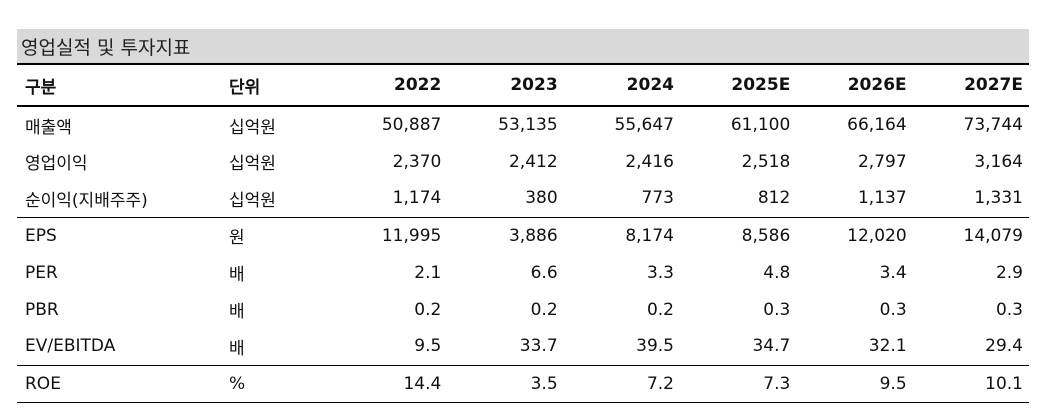 This screenshot has width=1044, height=412. Describe the element at coordinates (533, 235) in the screenshot. I see `table-cell: 3,886` at that location.